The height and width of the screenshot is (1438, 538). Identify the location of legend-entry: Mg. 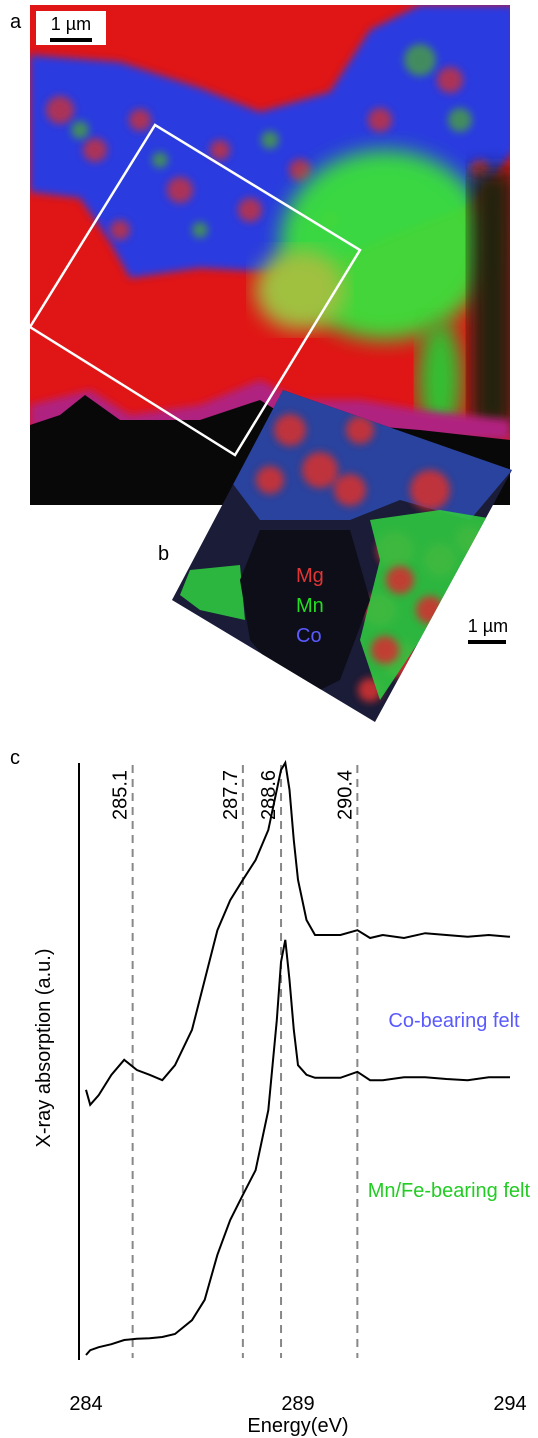
(310, 576).